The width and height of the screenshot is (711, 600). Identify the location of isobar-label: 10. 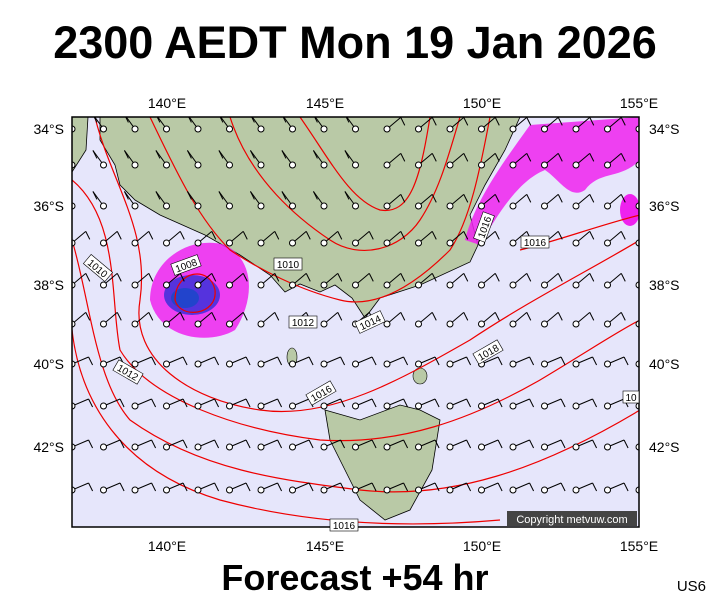
(631, 398).